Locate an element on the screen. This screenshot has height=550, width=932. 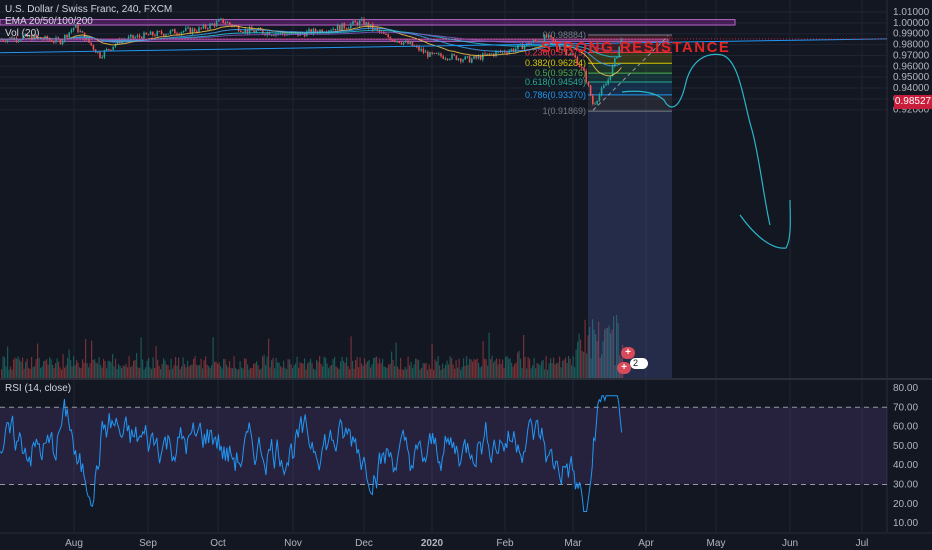
volume-legend: Vol (20) is located at coordinates (22, 33).